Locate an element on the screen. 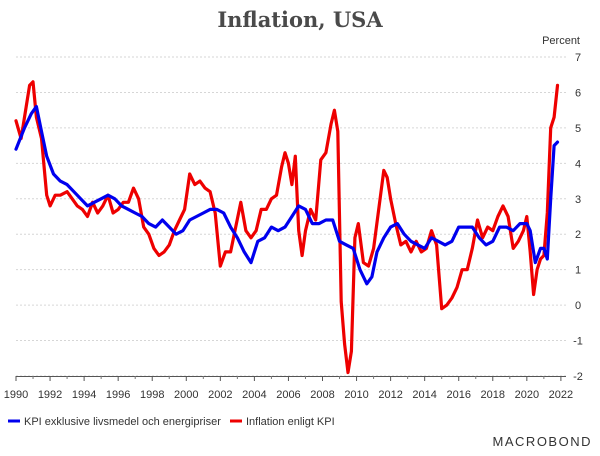 The image size is (600, 456). x-tick-label: 1994 is located at coordinates (84, 395).